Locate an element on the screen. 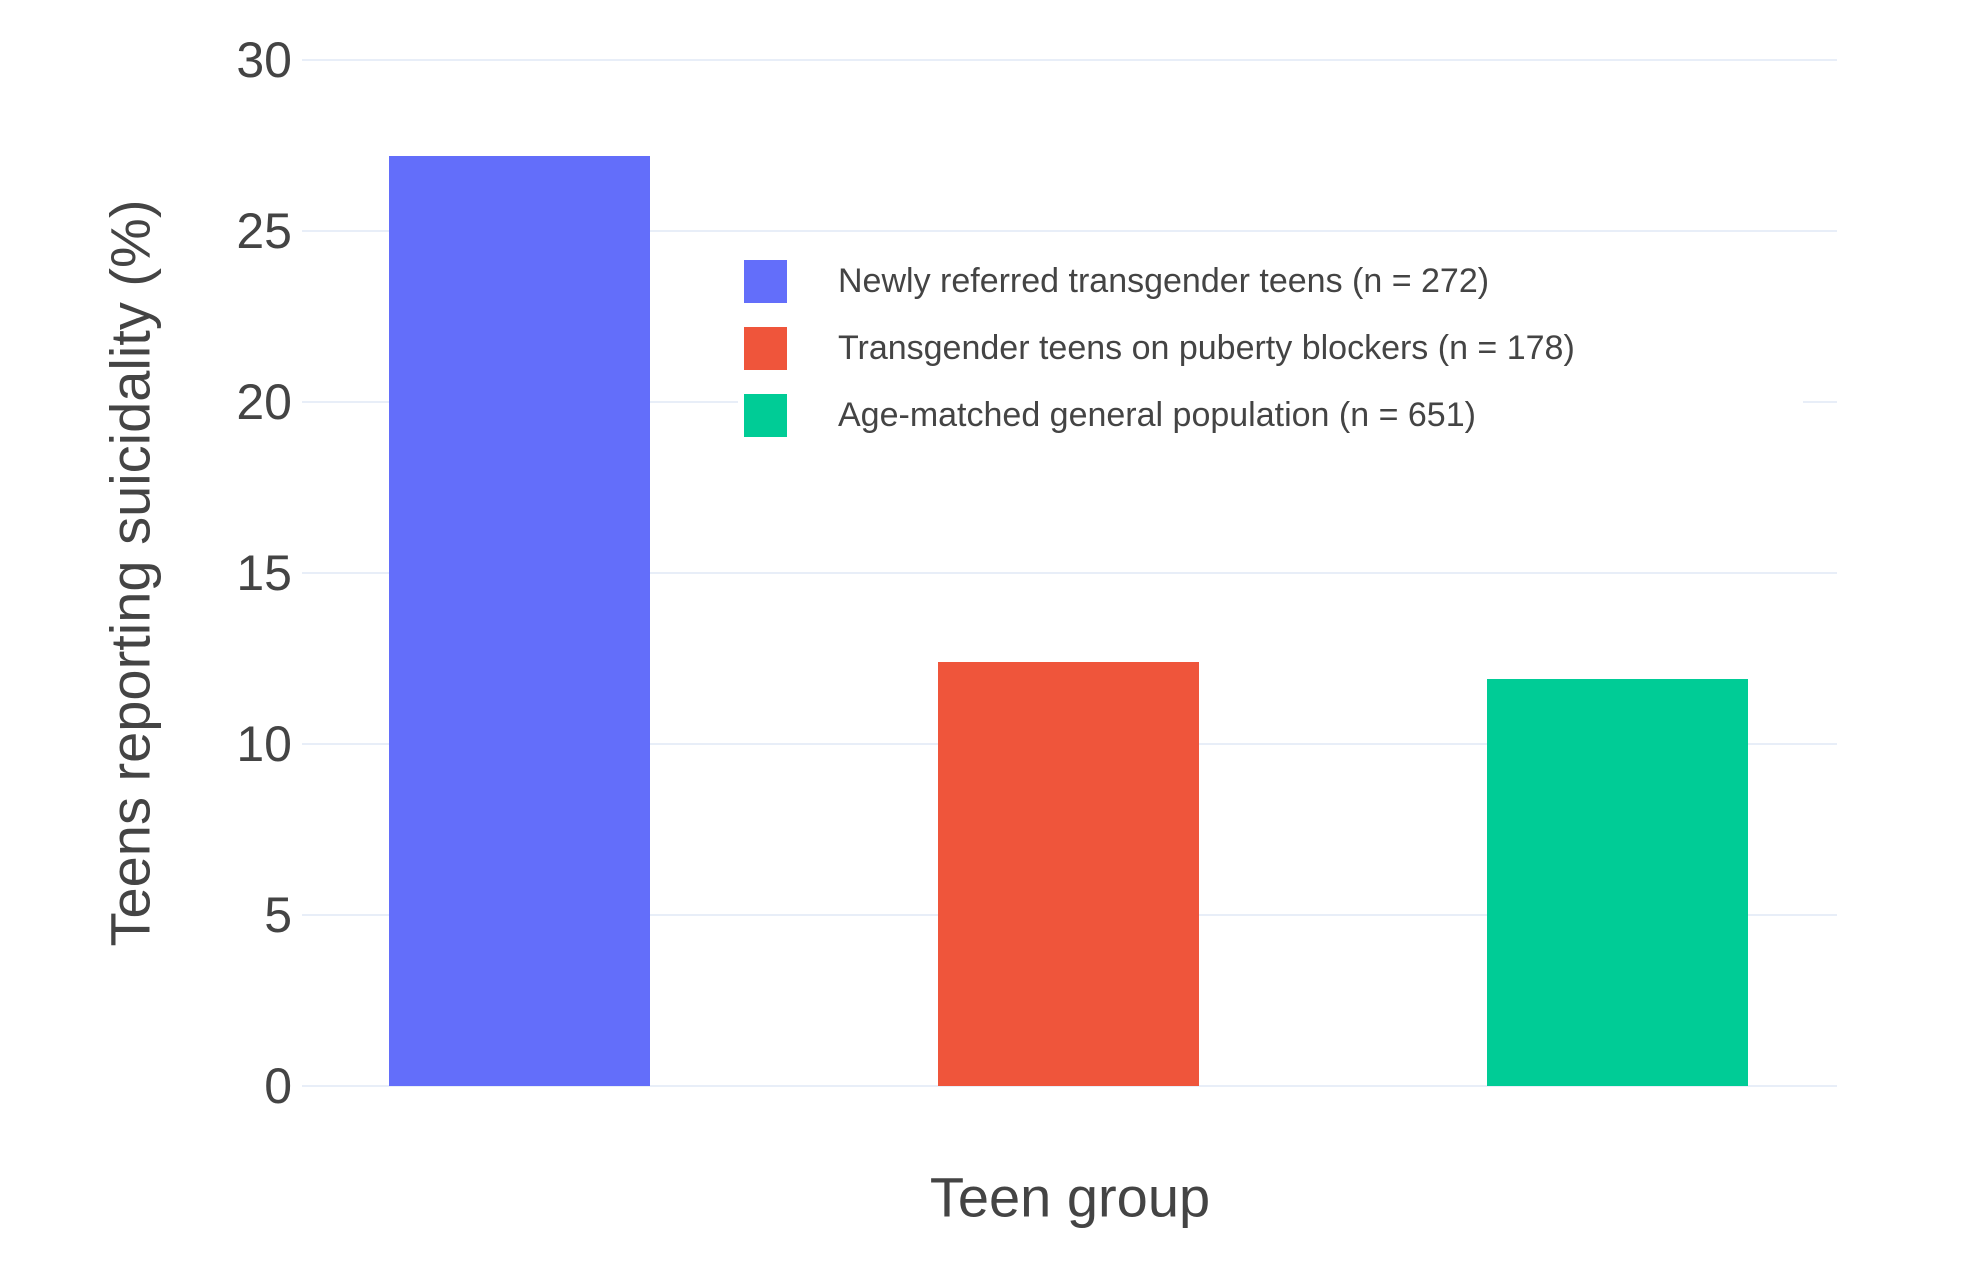 Image resolution: width=1987 pixels, height=1269 pixels. y-tick-label-0: 0 is located at coordinates (278, 1086).